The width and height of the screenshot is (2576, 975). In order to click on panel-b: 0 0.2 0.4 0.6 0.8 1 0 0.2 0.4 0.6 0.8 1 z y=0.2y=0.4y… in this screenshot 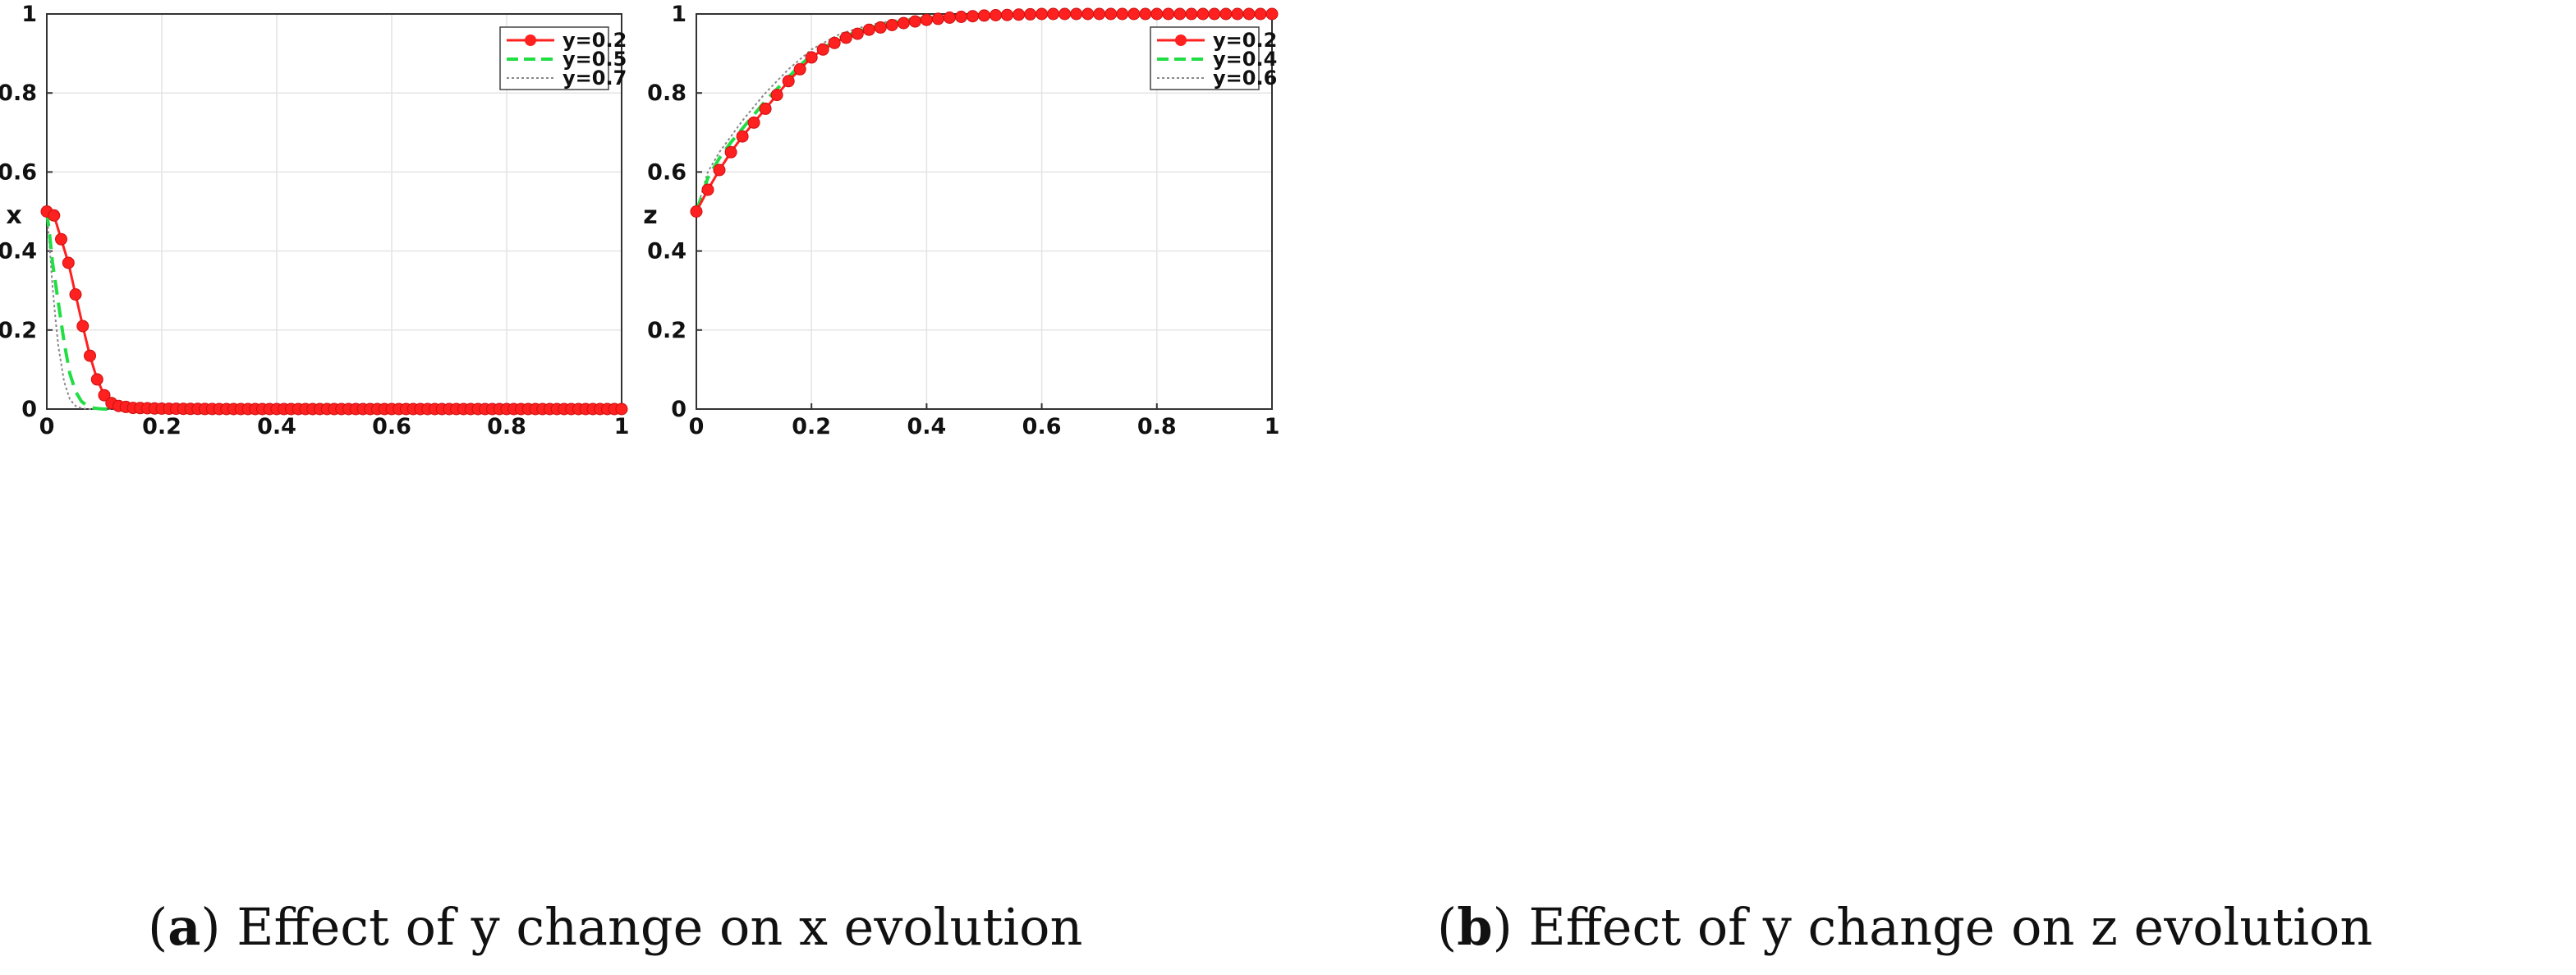, I will do `click(961, 220)`.